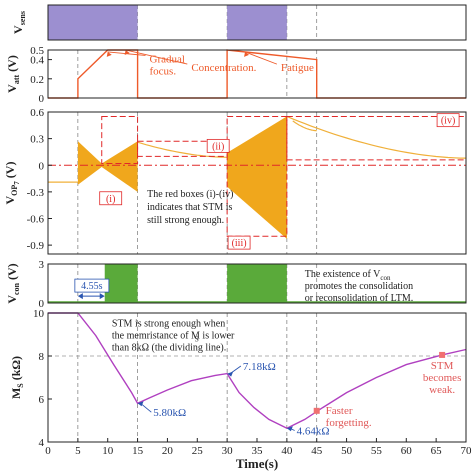 The width and height of the screenshot is (474, 472). What do you see at coordinates (359, 286) in the screenshot?
I see `vcon-note-text: promotes the consolidation` at bounding box center [359, 286].